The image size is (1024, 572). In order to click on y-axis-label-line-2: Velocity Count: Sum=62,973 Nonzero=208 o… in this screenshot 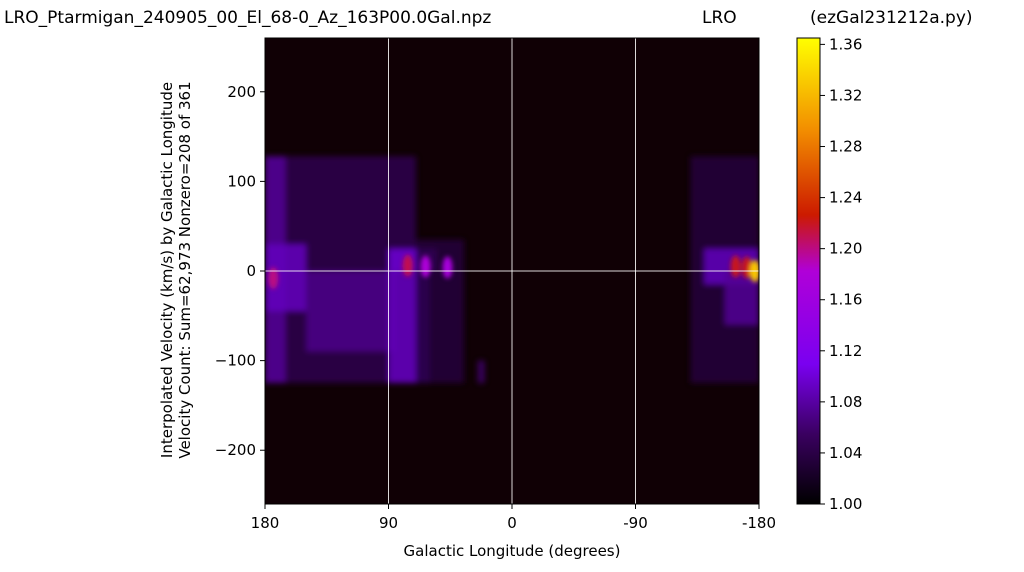, I will do `click(185, 269)`.